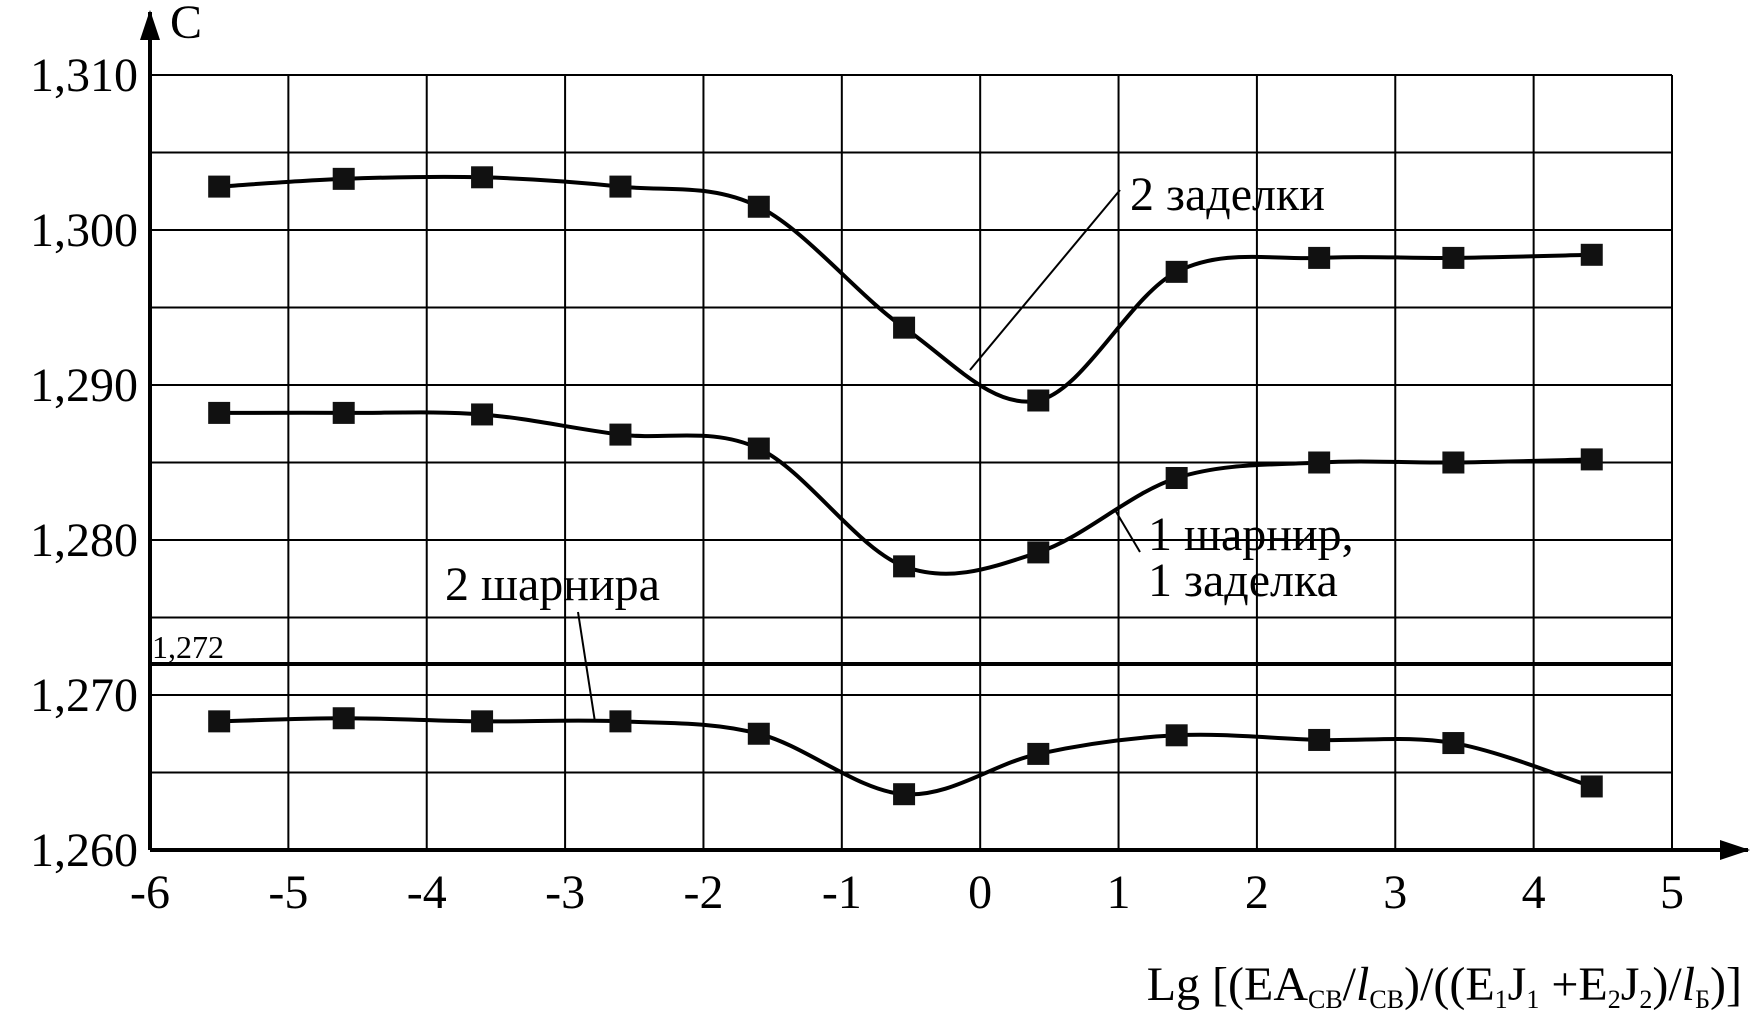 The image size is (1752, 1012). I want to click on y-tick-label: 1,310, so click(84, 75).